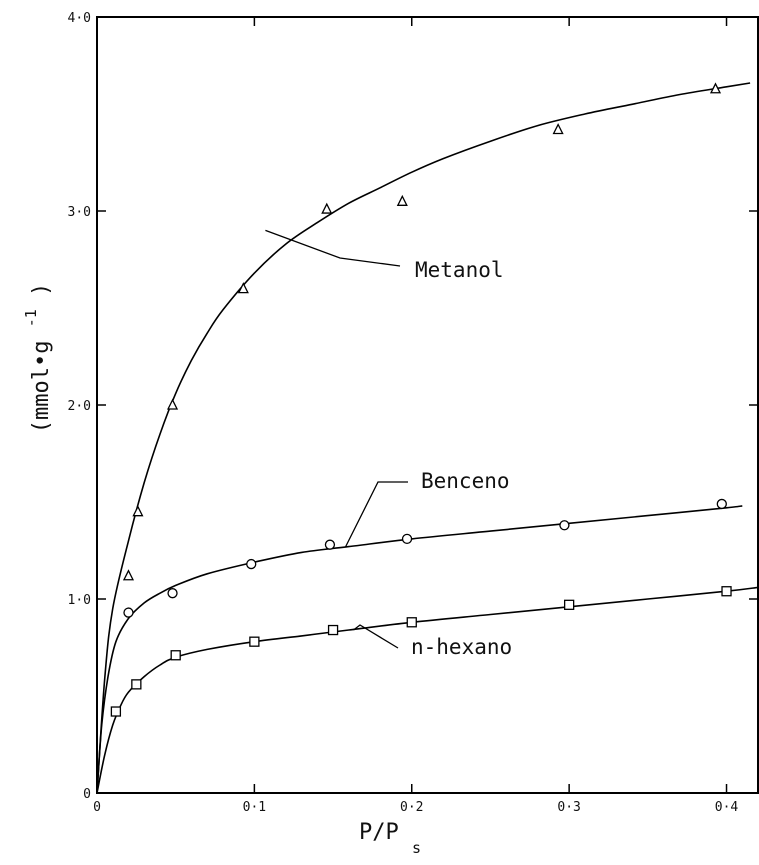 The height and width of the screenshot is (865, 759). I want to click on leader-metanol, so click(333, 248).